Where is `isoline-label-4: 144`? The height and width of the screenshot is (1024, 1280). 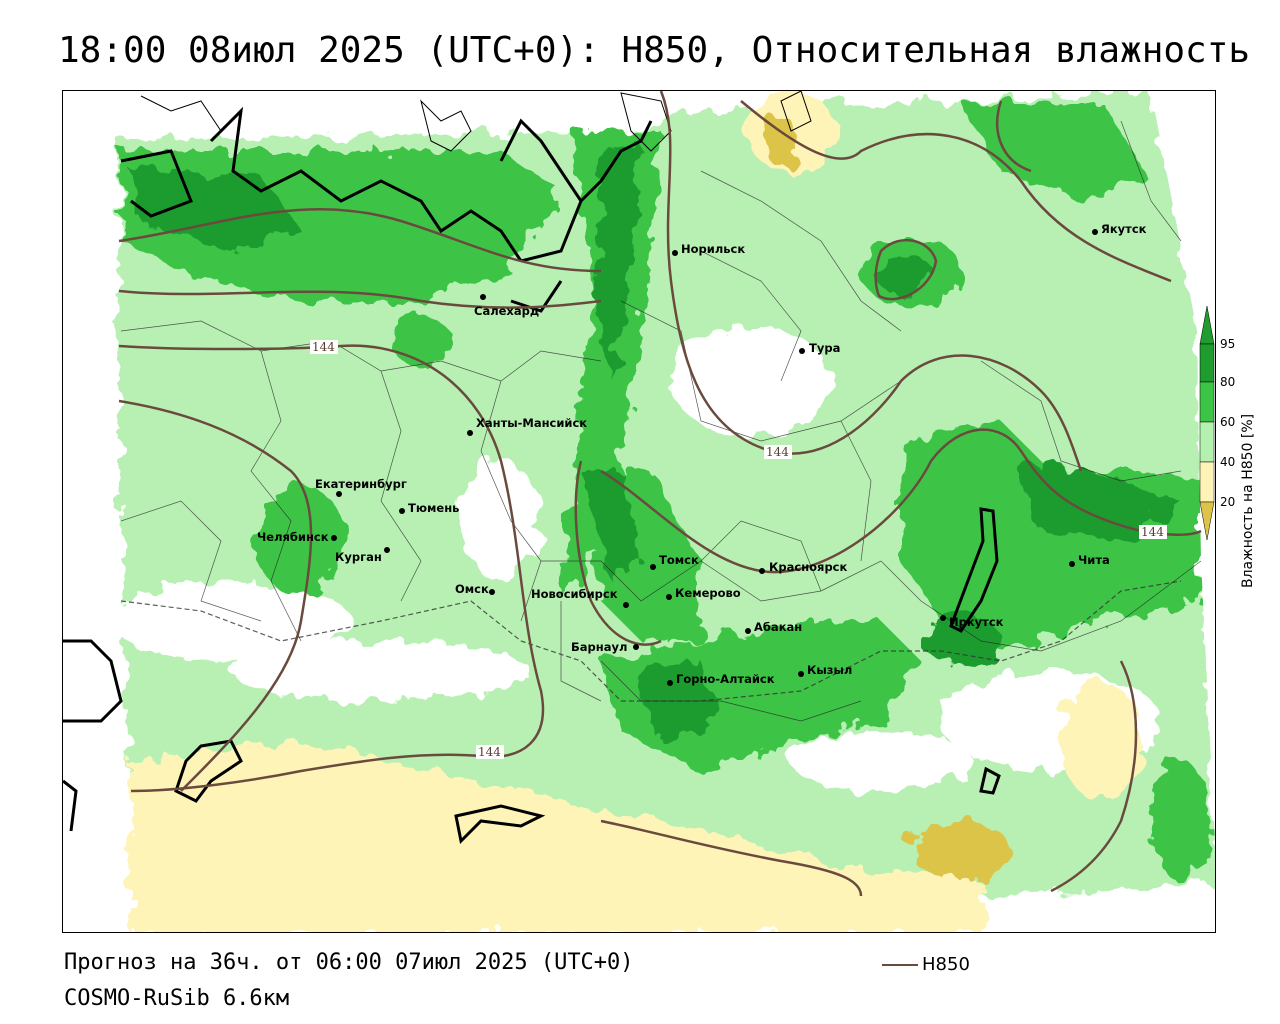 isoline-label-4: 144 is located at coordinates (489, 752).